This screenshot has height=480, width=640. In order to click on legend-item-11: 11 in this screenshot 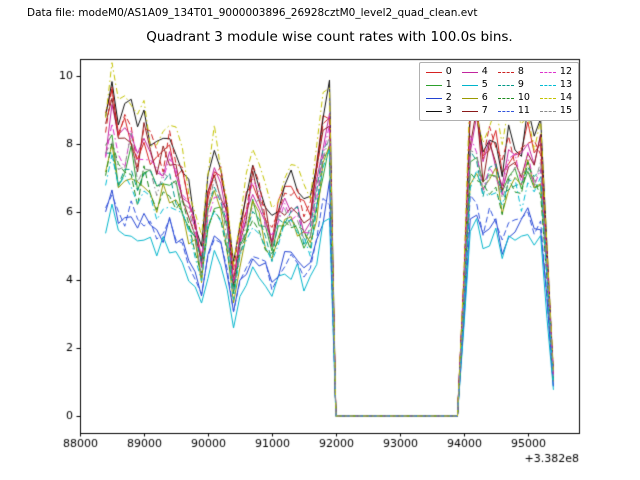, I will do `click(513, 111)`.